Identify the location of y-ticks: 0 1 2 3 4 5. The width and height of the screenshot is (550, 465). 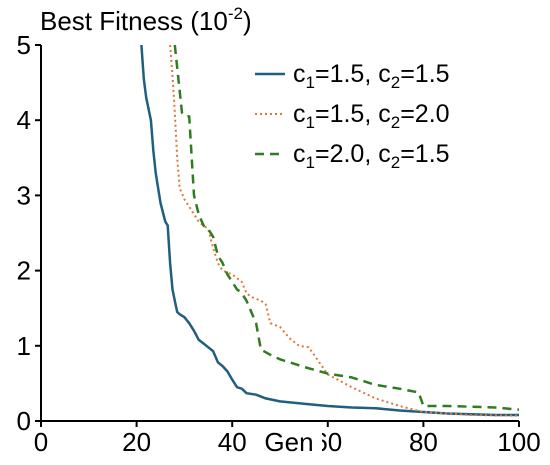
(29, 233).